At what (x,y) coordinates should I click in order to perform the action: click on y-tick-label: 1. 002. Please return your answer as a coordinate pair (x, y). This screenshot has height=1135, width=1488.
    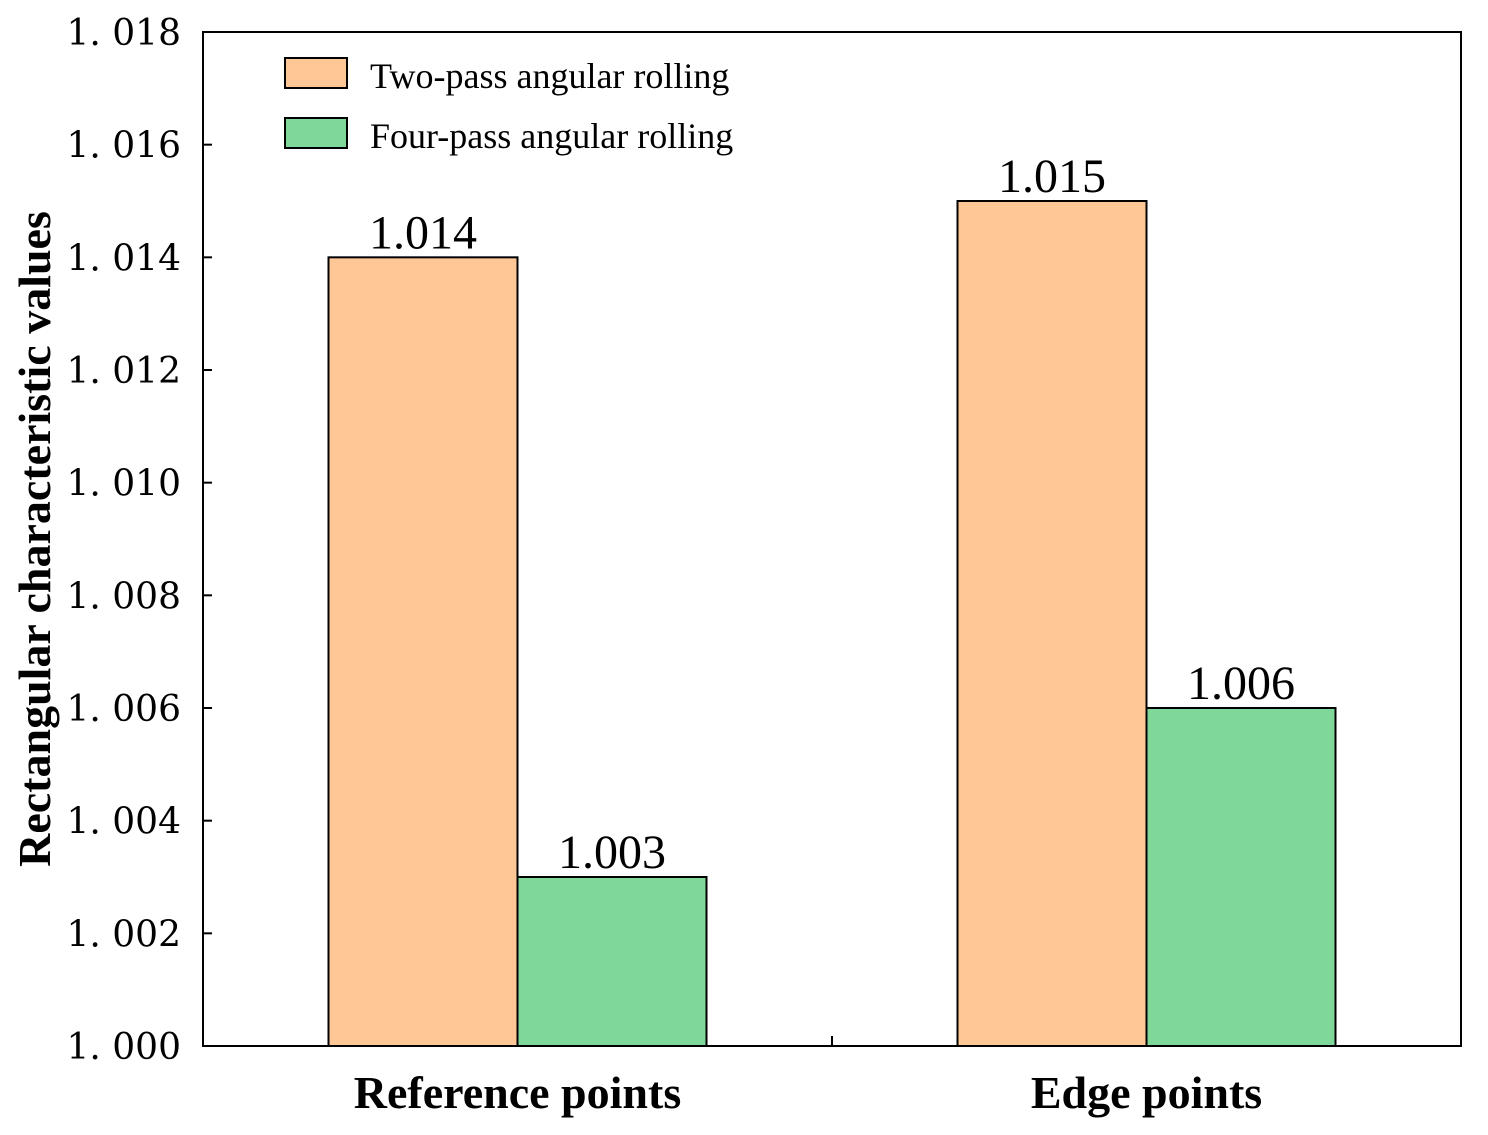
    Looking at the image, I should click on (123, 934).